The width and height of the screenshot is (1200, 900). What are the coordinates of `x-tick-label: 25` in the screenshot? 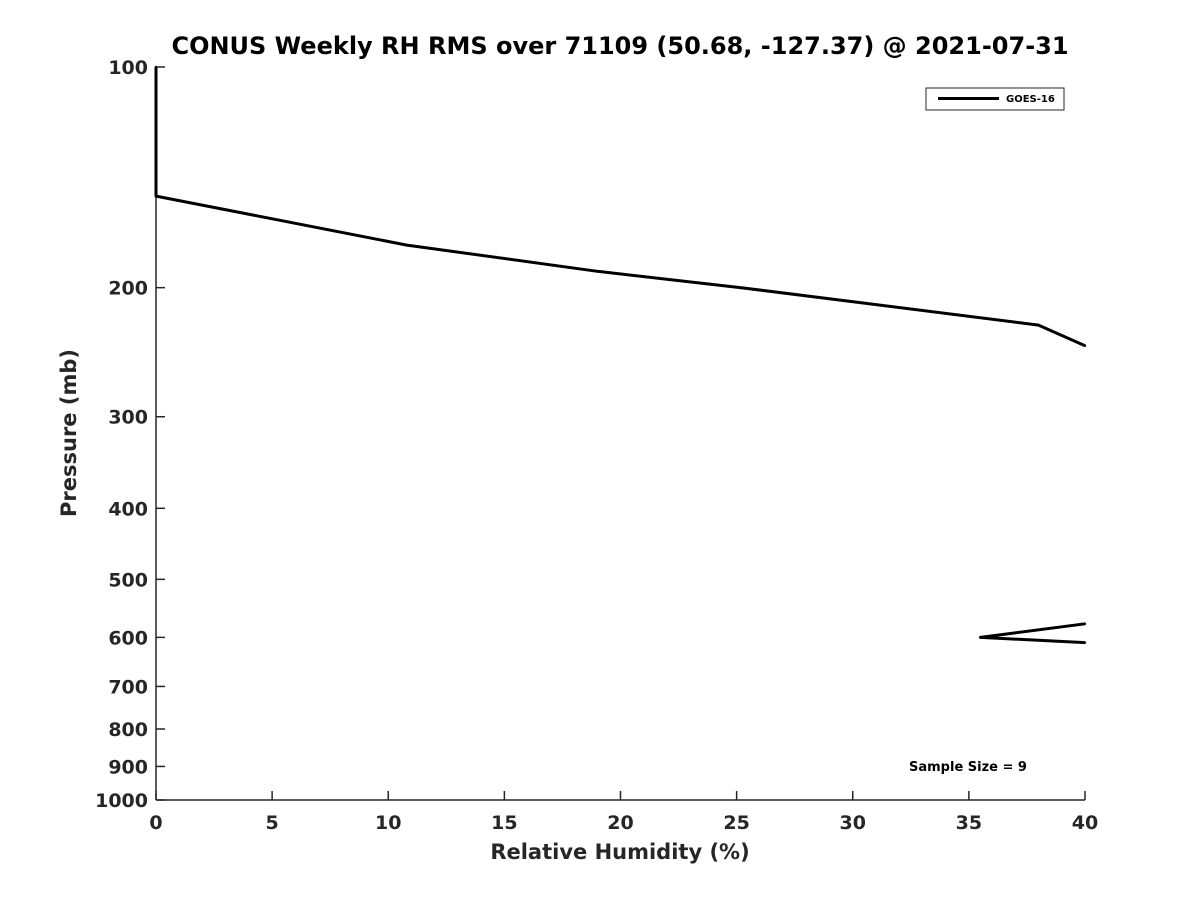 It's located at (736, 823).